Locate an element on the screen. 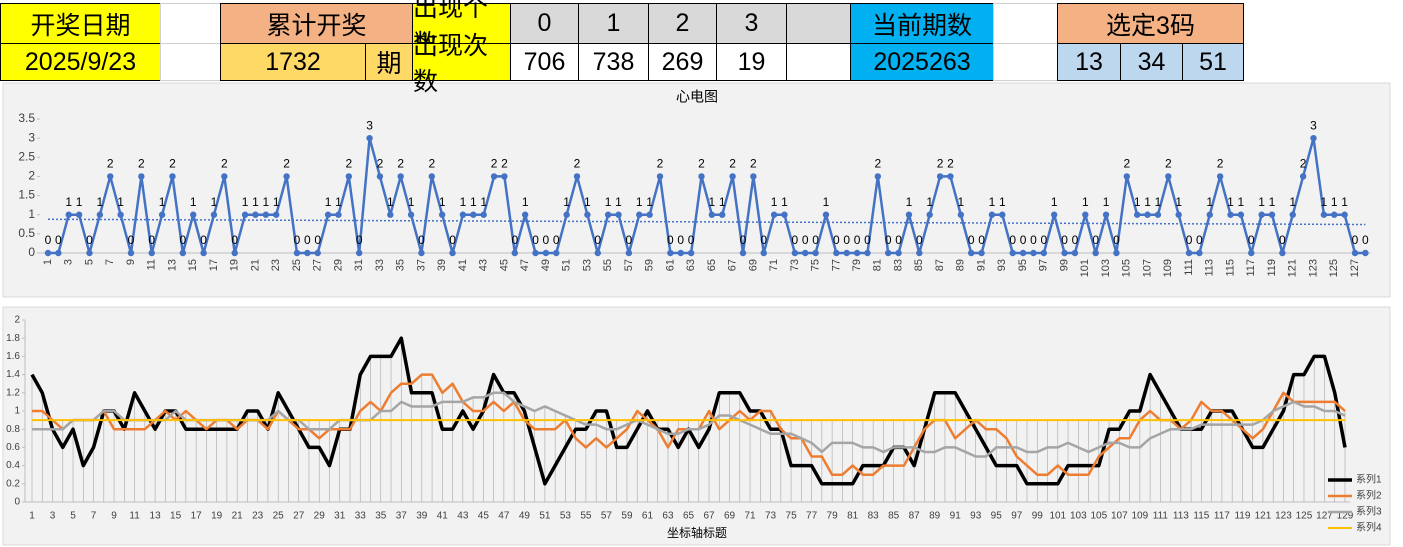 Image resolution: width=1403 pixels, height=547 pixels. x-tick-label: 19 is located at coordinates (217, 516).